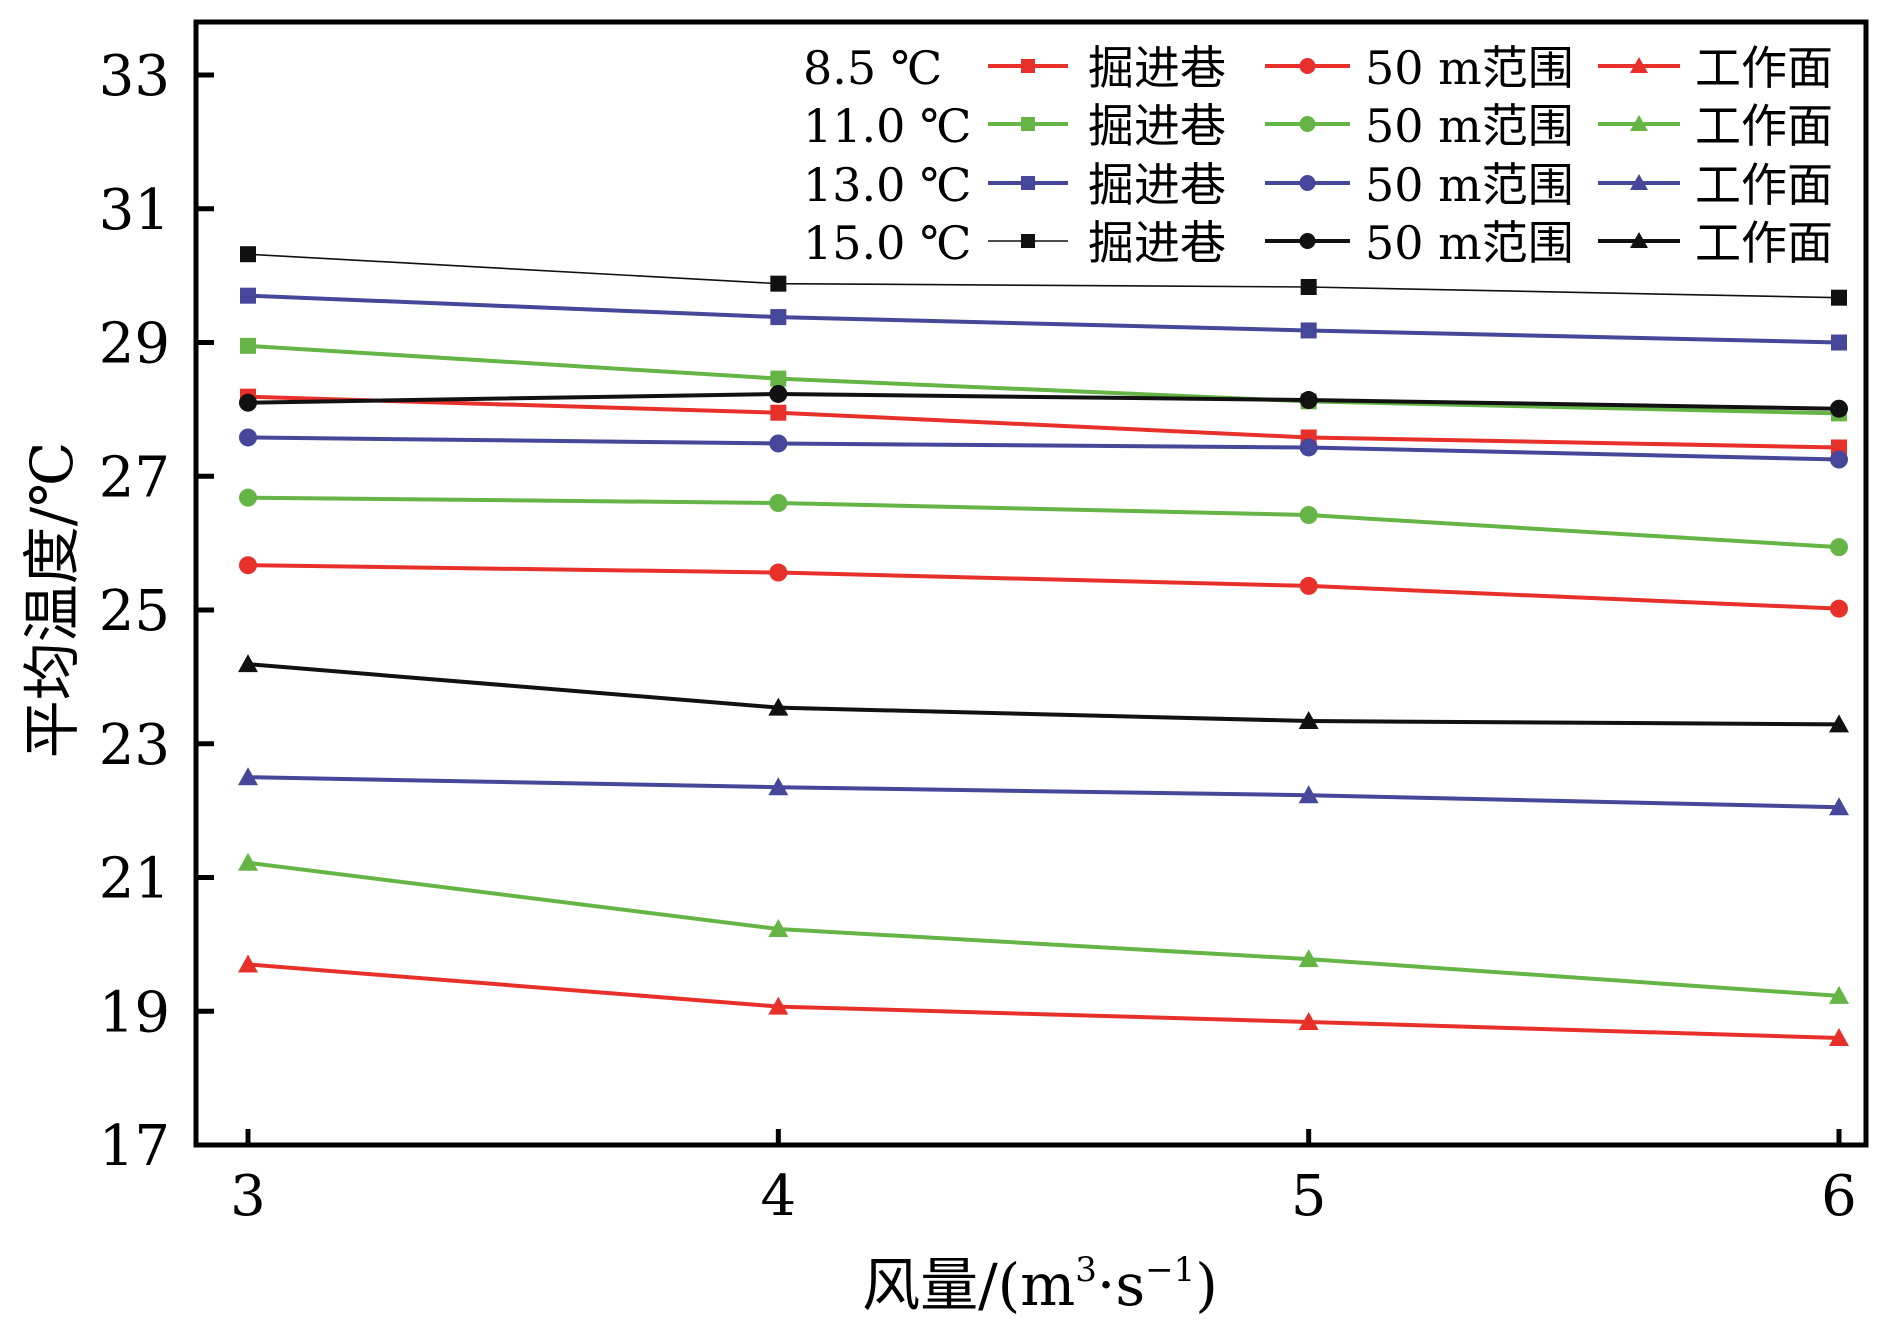 Image resolution: width=1887 pixels, height=1329 pixels. I want to click on legend-group-label: 13.0 ℃, so click(887, 185).